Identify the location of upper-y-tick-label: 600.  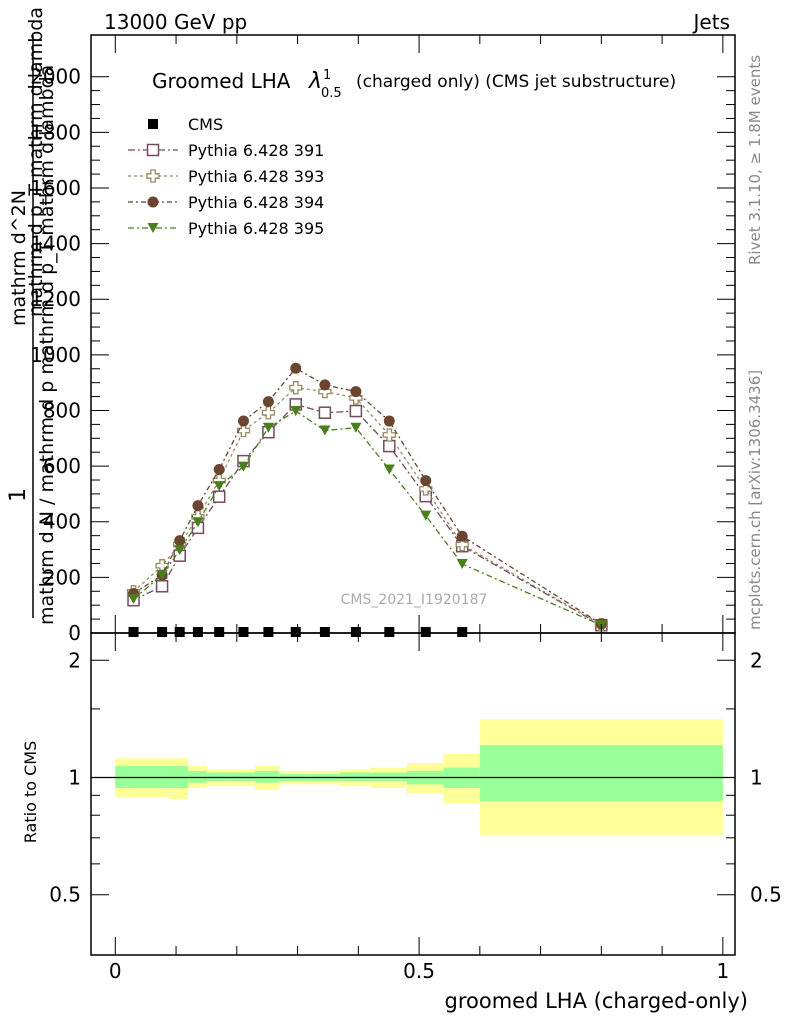
(62, 466).